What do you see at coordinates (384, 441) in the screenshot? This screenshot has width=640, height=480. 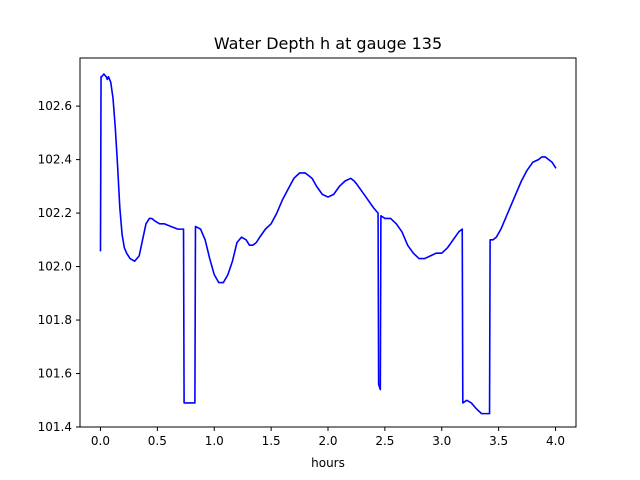 I see `x-tick-label: 2.5` at bounding box center [384, 441].